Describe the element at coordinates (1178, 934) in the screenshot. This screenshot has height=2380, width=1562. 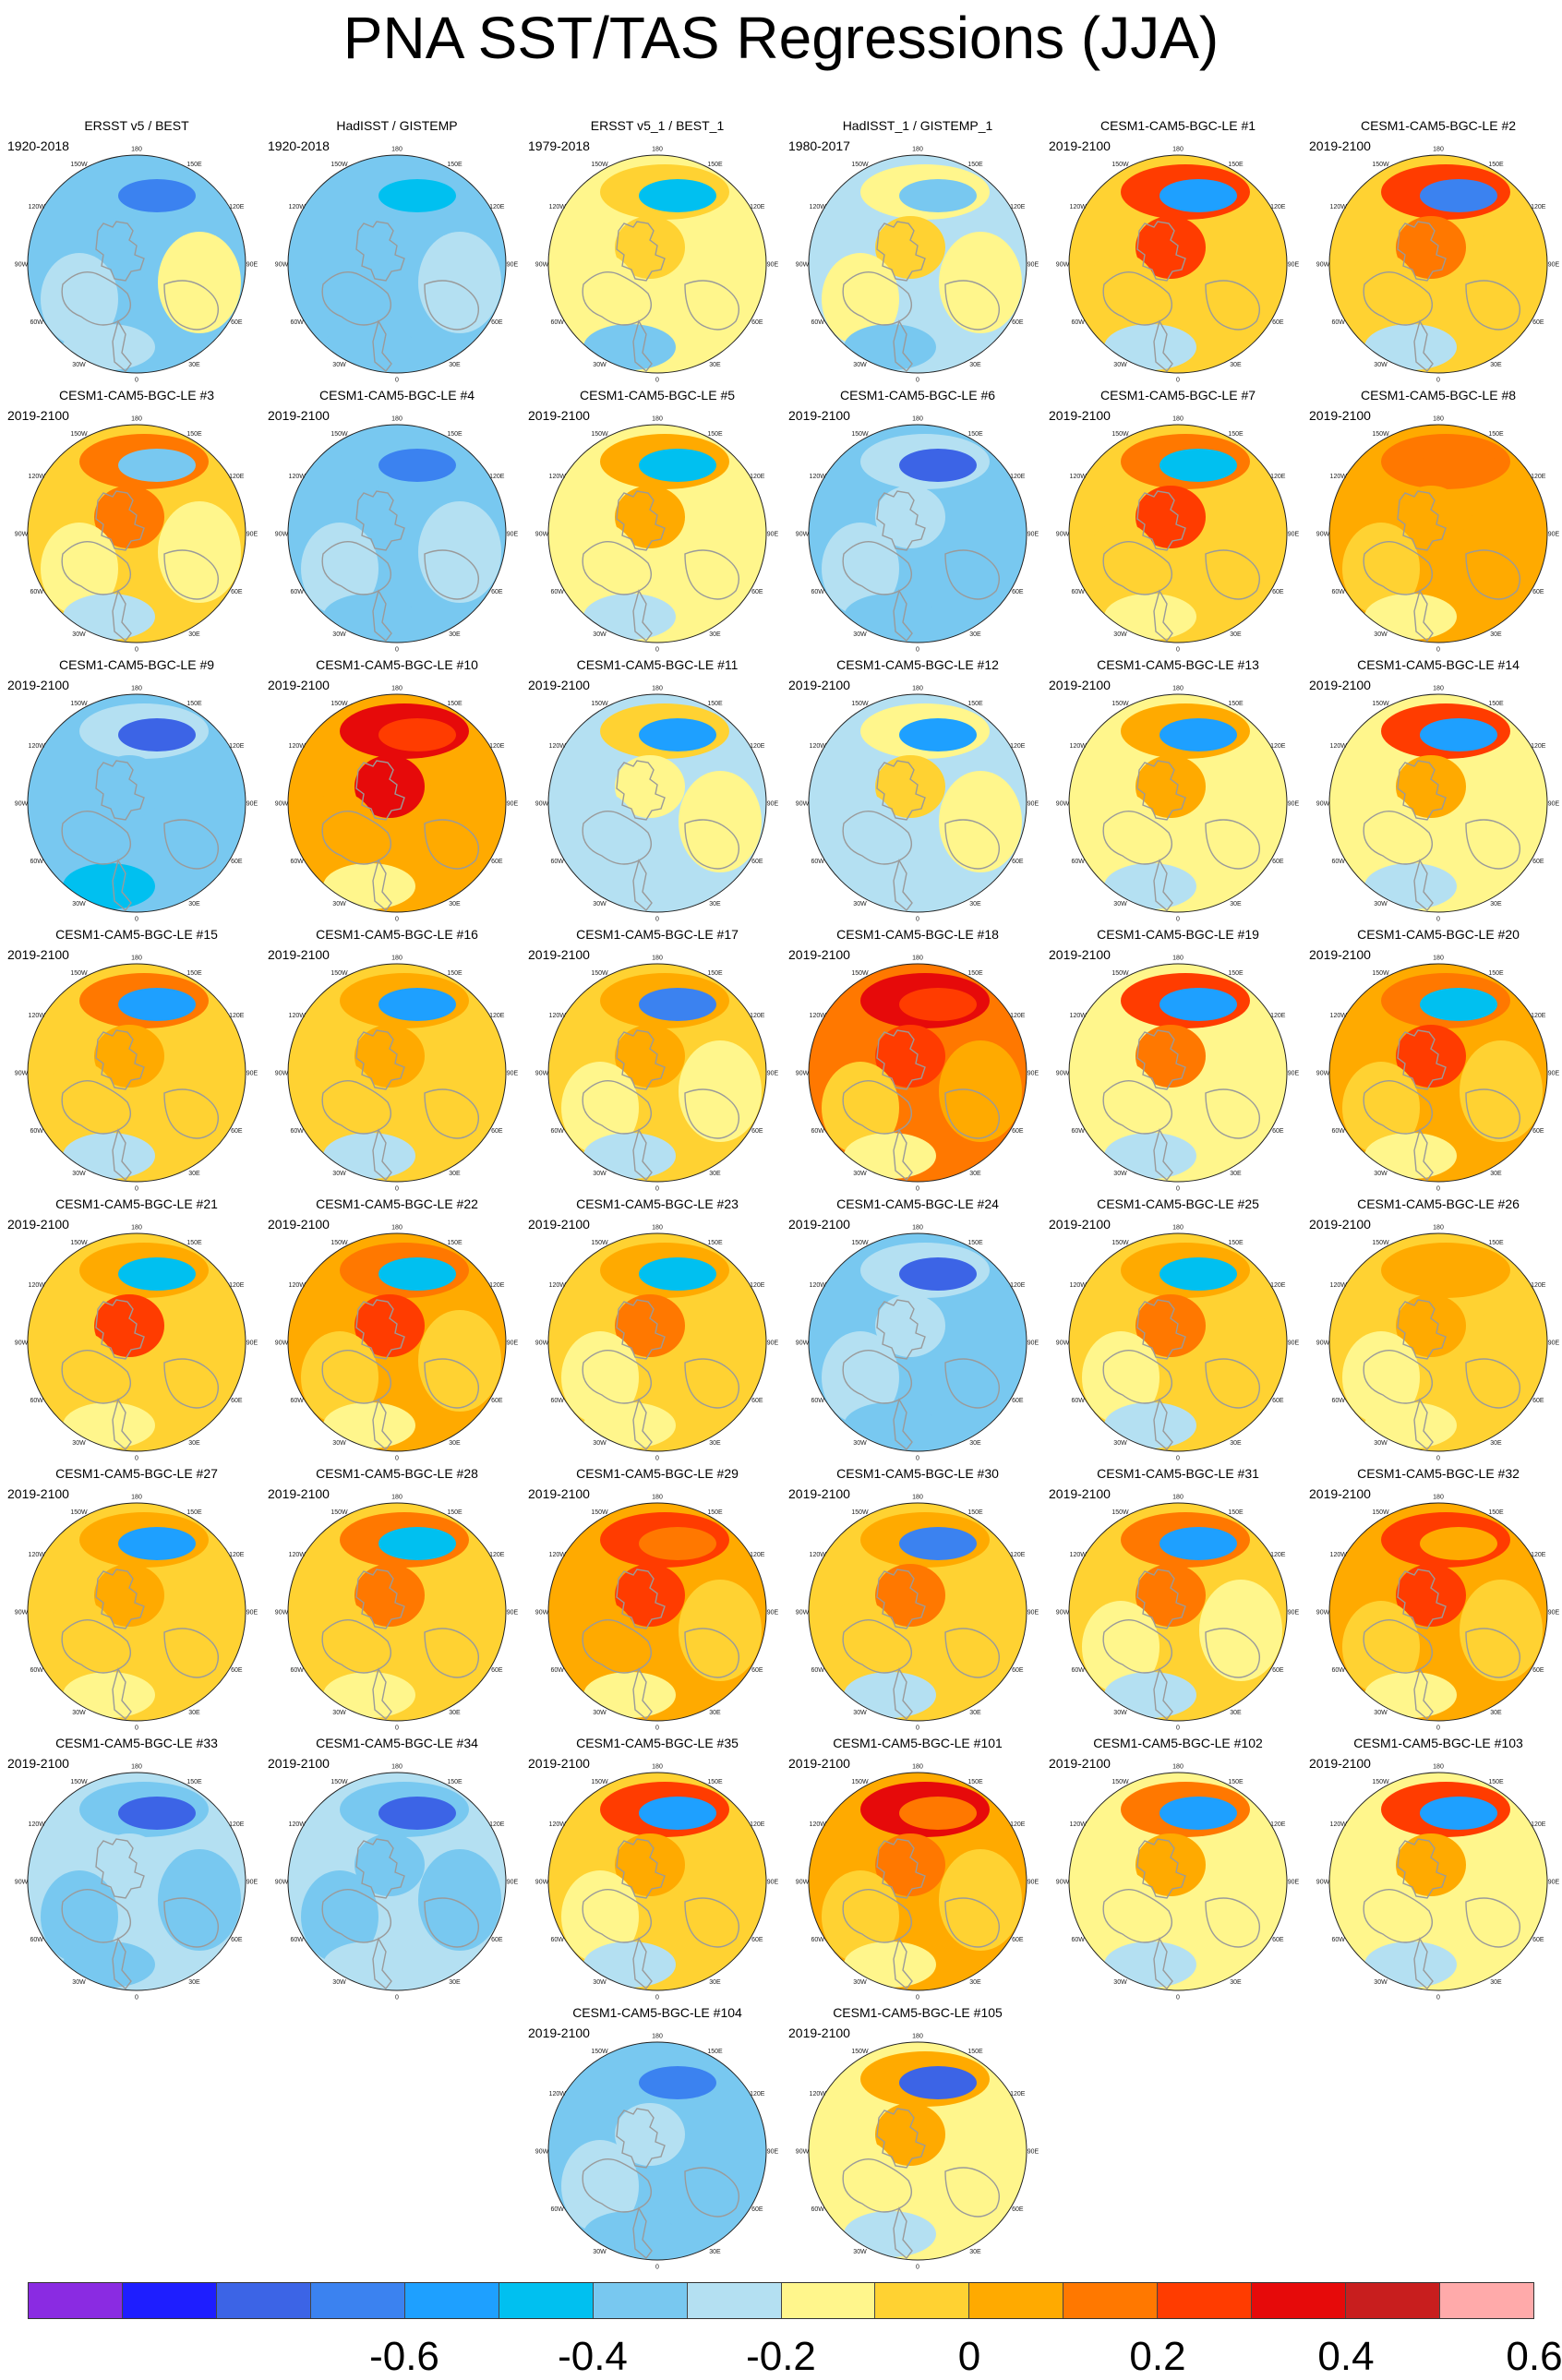
I see `panel-title: CESM1-CAM5-BGC-LE #19` at that location.